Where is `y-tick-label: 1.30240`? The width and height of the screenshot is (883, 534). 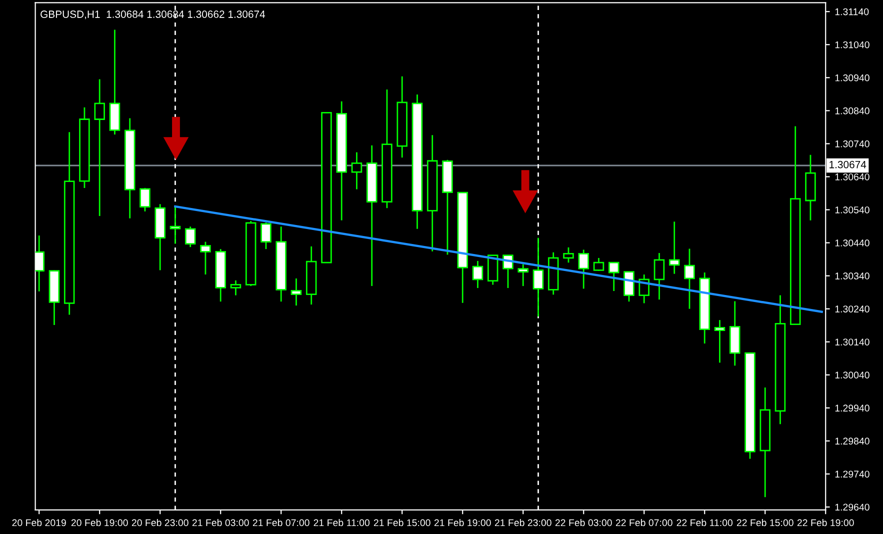 y-tick-label: 1.30240 is located at coordinates (852, 309).